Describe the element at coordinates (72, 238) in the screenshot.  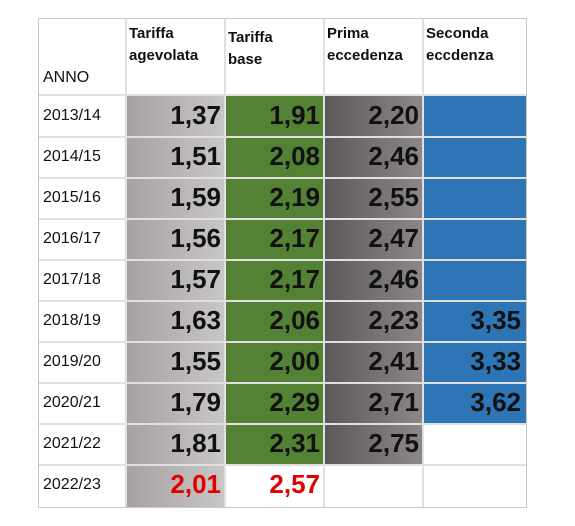
I see `year-label: 2016/17` at that location.